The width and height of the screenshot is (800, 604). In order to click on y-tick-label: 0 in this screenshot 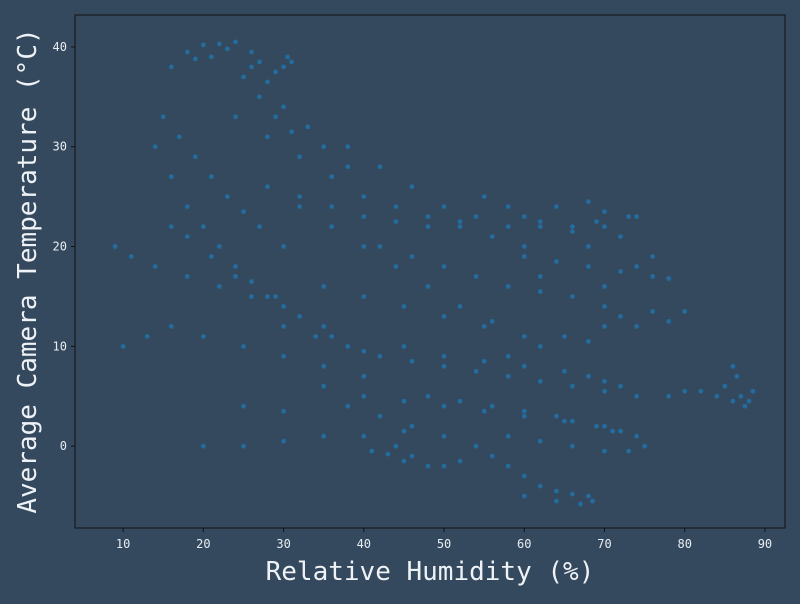, I will do `click(63, 446)`.